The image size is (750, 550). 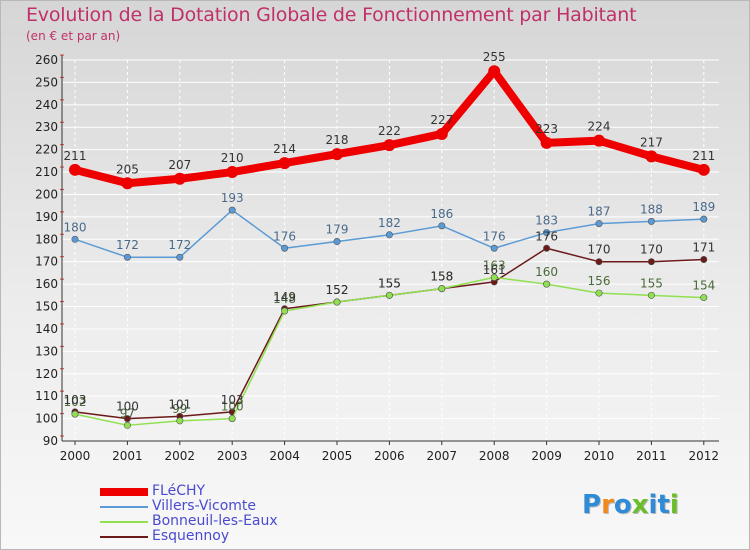 I want to click on y-tick-label: 250, so click(x=46, y=82).